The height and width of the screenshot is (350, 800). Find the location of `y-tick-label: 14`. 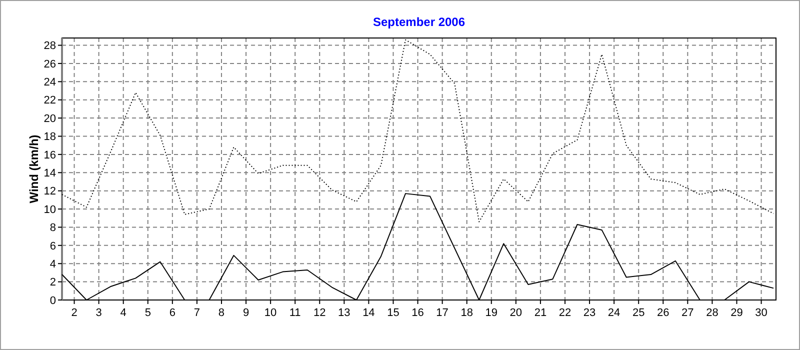

y-tick-label: 14 is located at coordinates (50, 173).